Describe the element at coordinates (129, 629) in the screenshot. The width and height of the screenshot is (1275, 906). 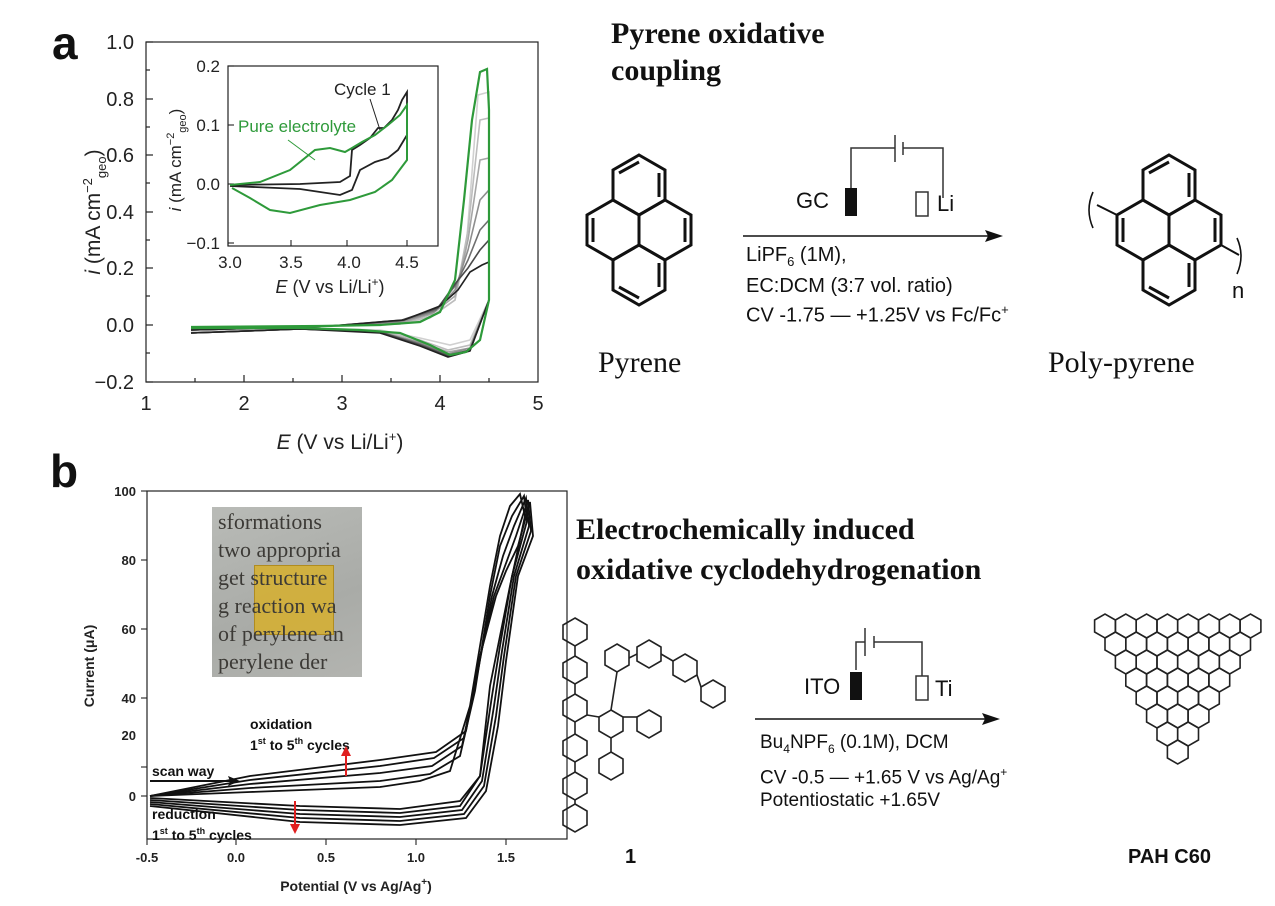
I see `y-tick-b-3: 60` at that location.